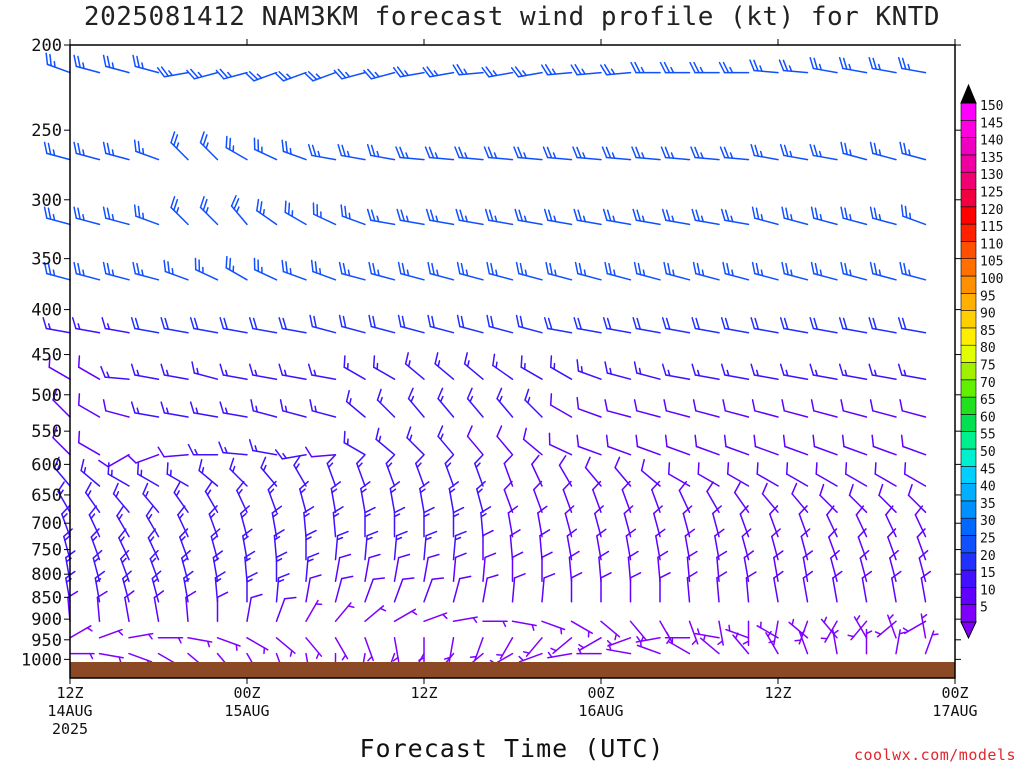  Describe the element at coordinates (991, 210) in the screenshot. I see `colorbar-label: 120` at that location.